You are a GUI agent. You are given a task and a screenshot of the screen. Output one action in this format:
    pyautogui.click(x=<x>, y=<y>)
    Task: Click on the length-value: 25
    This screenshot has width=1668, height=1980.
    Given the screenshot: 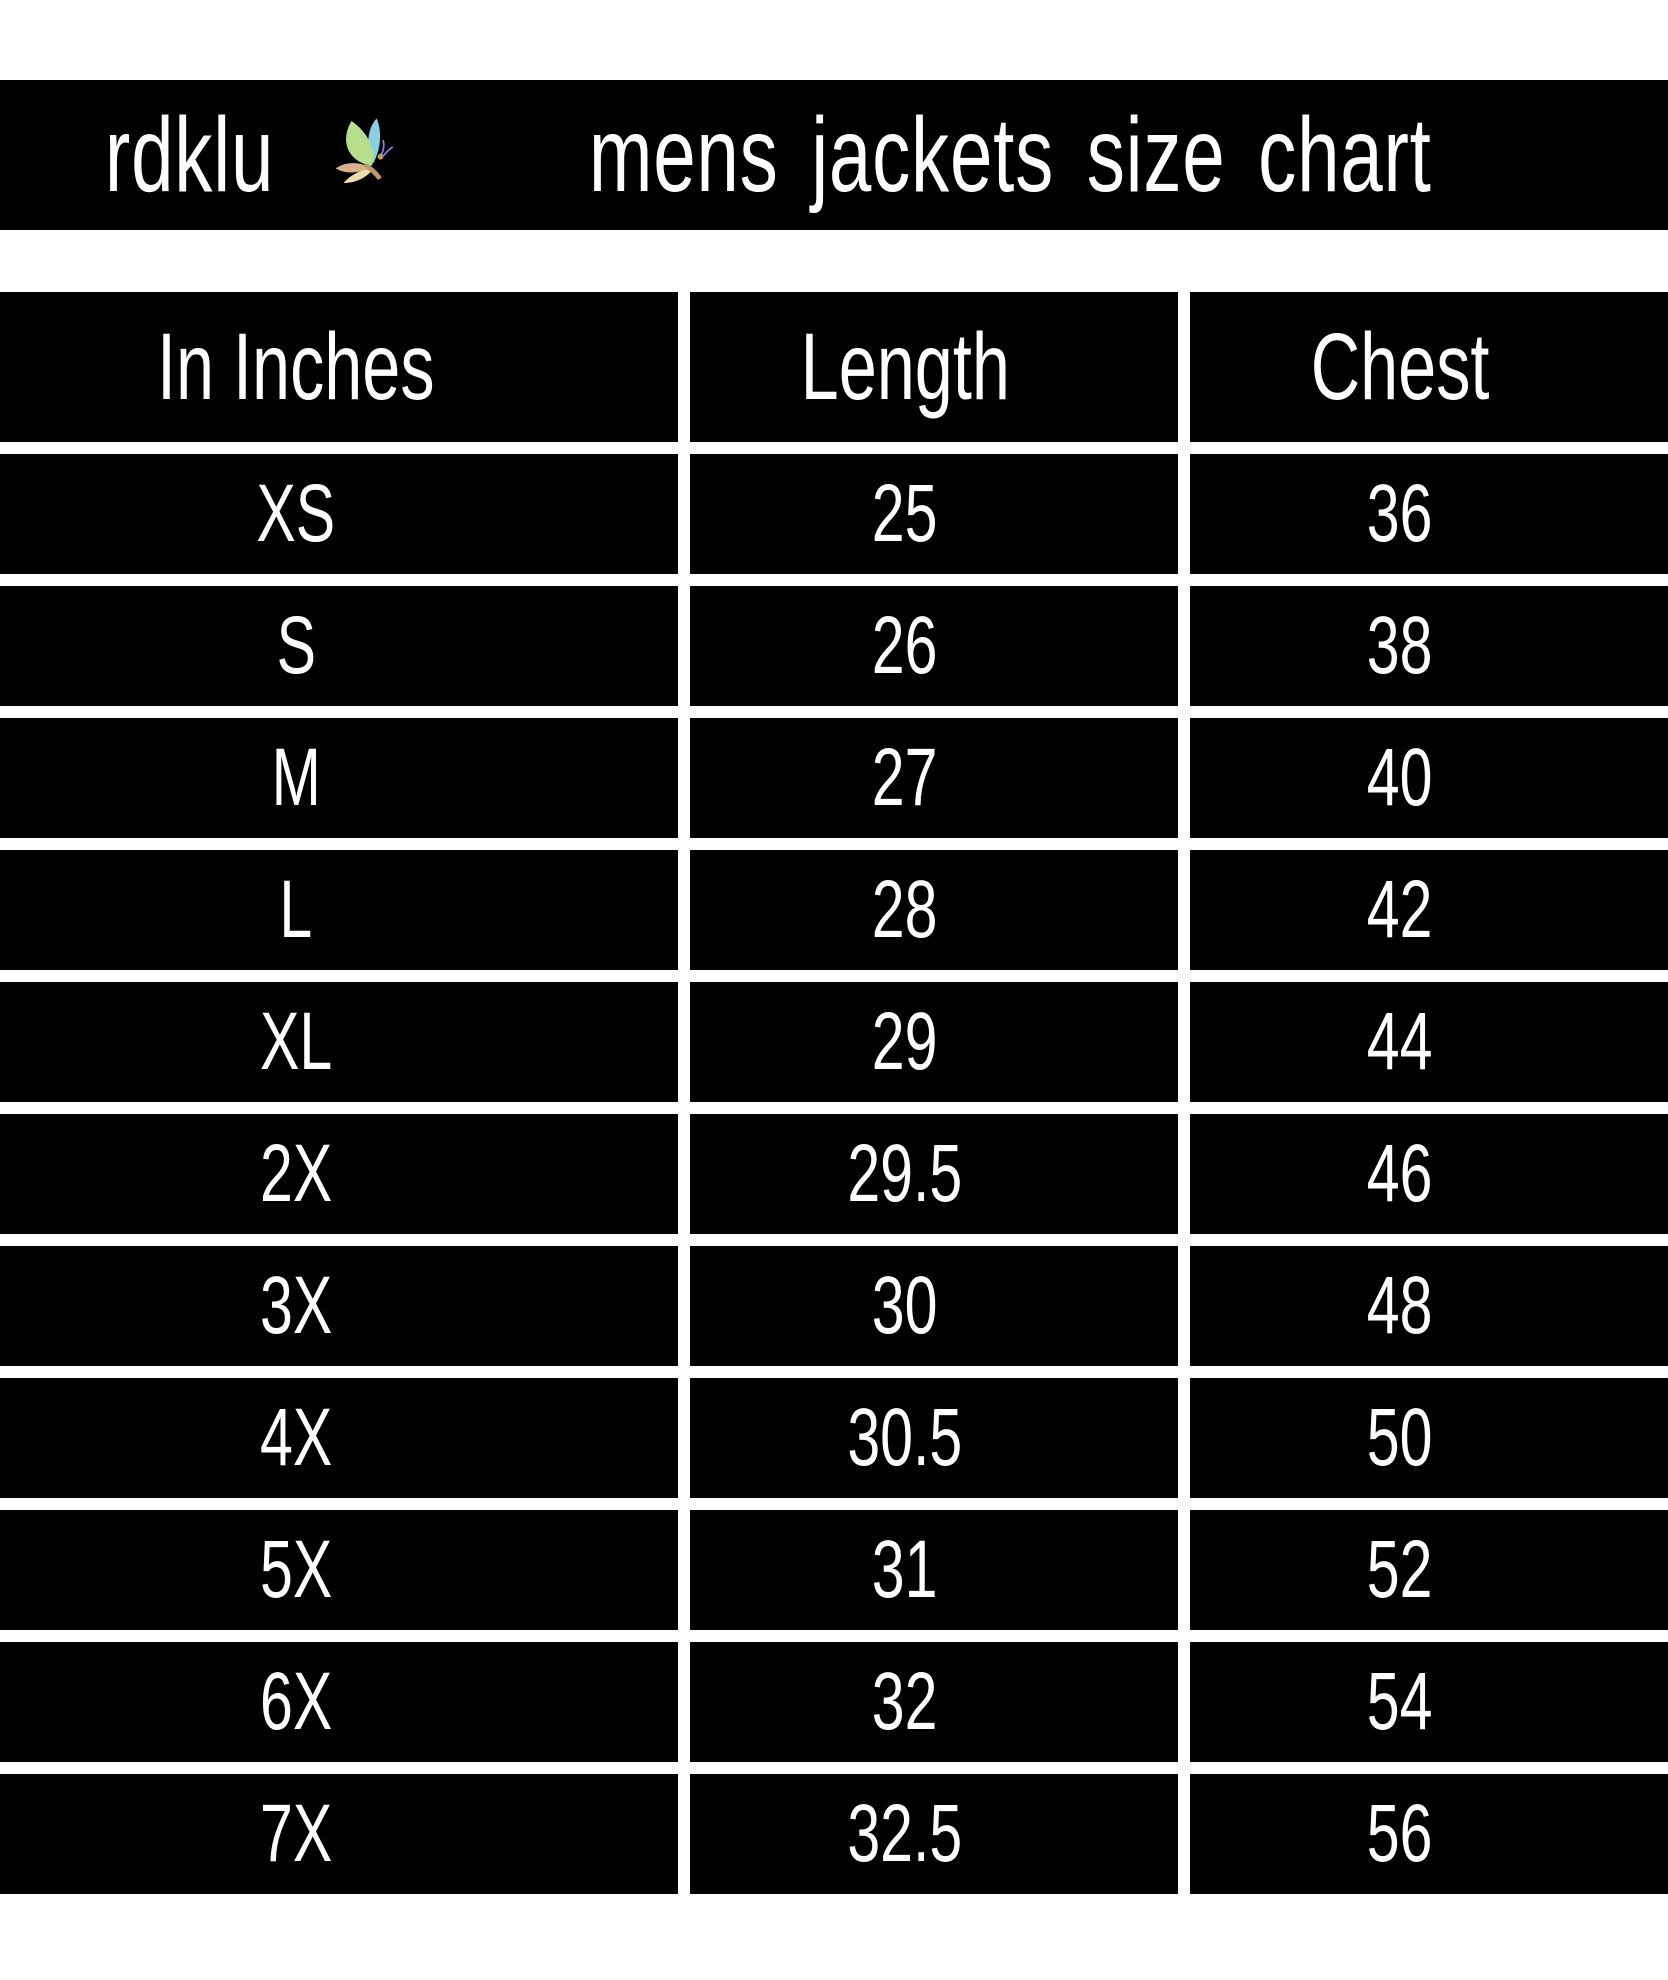 What is the action you would take?
    pyautogui.click(x=905, y=513)
    